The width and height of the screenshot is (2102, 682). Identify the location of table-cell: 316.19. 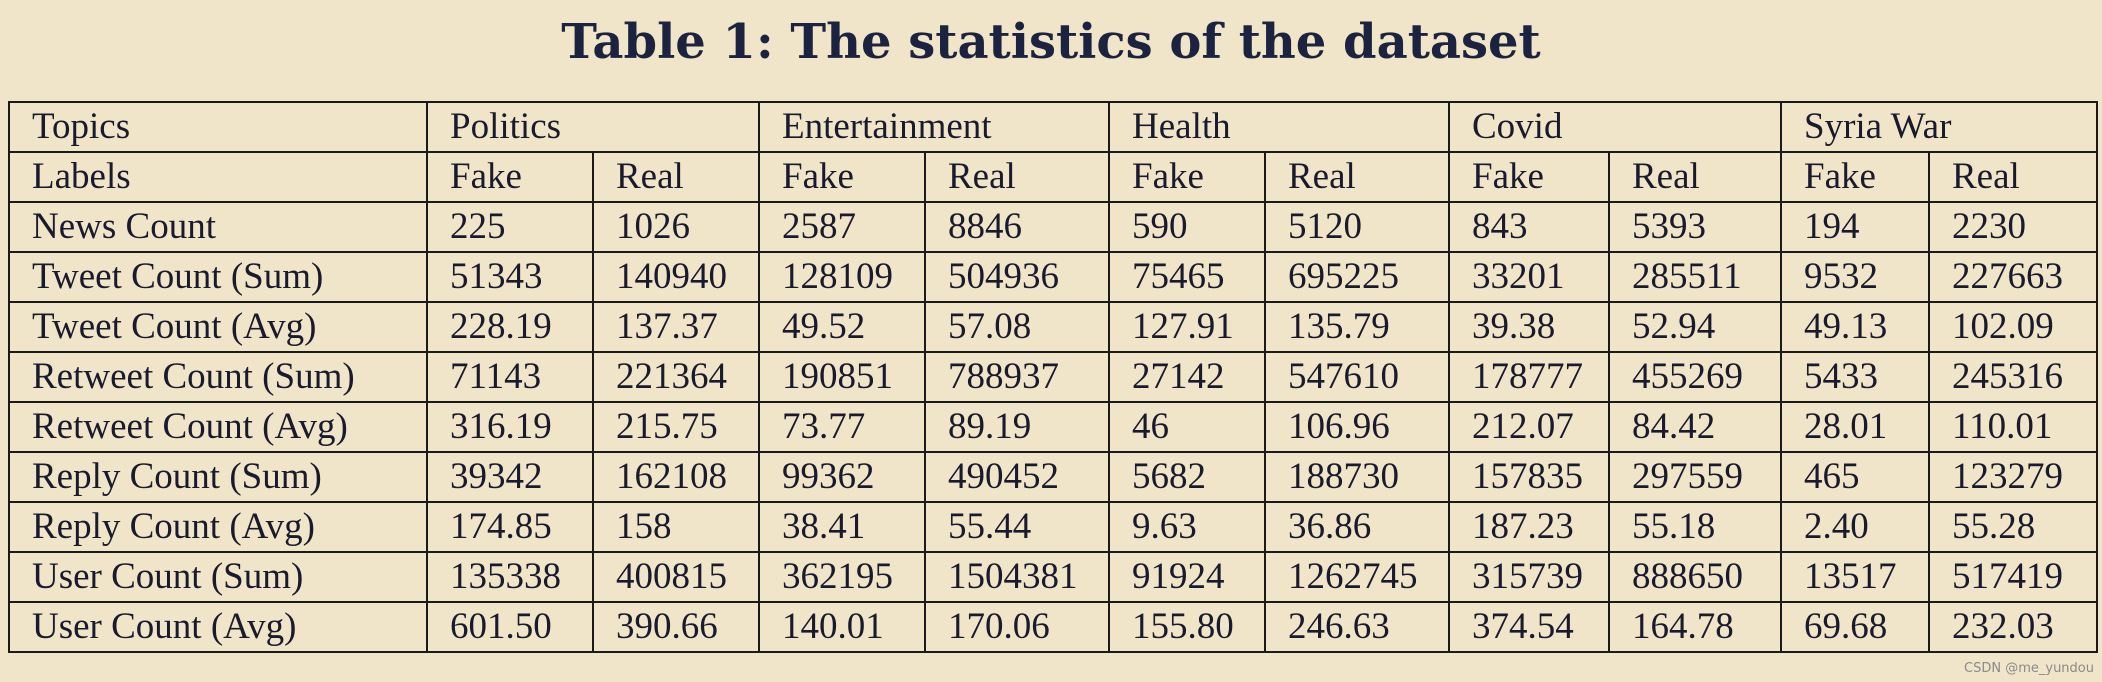
(510, 427).